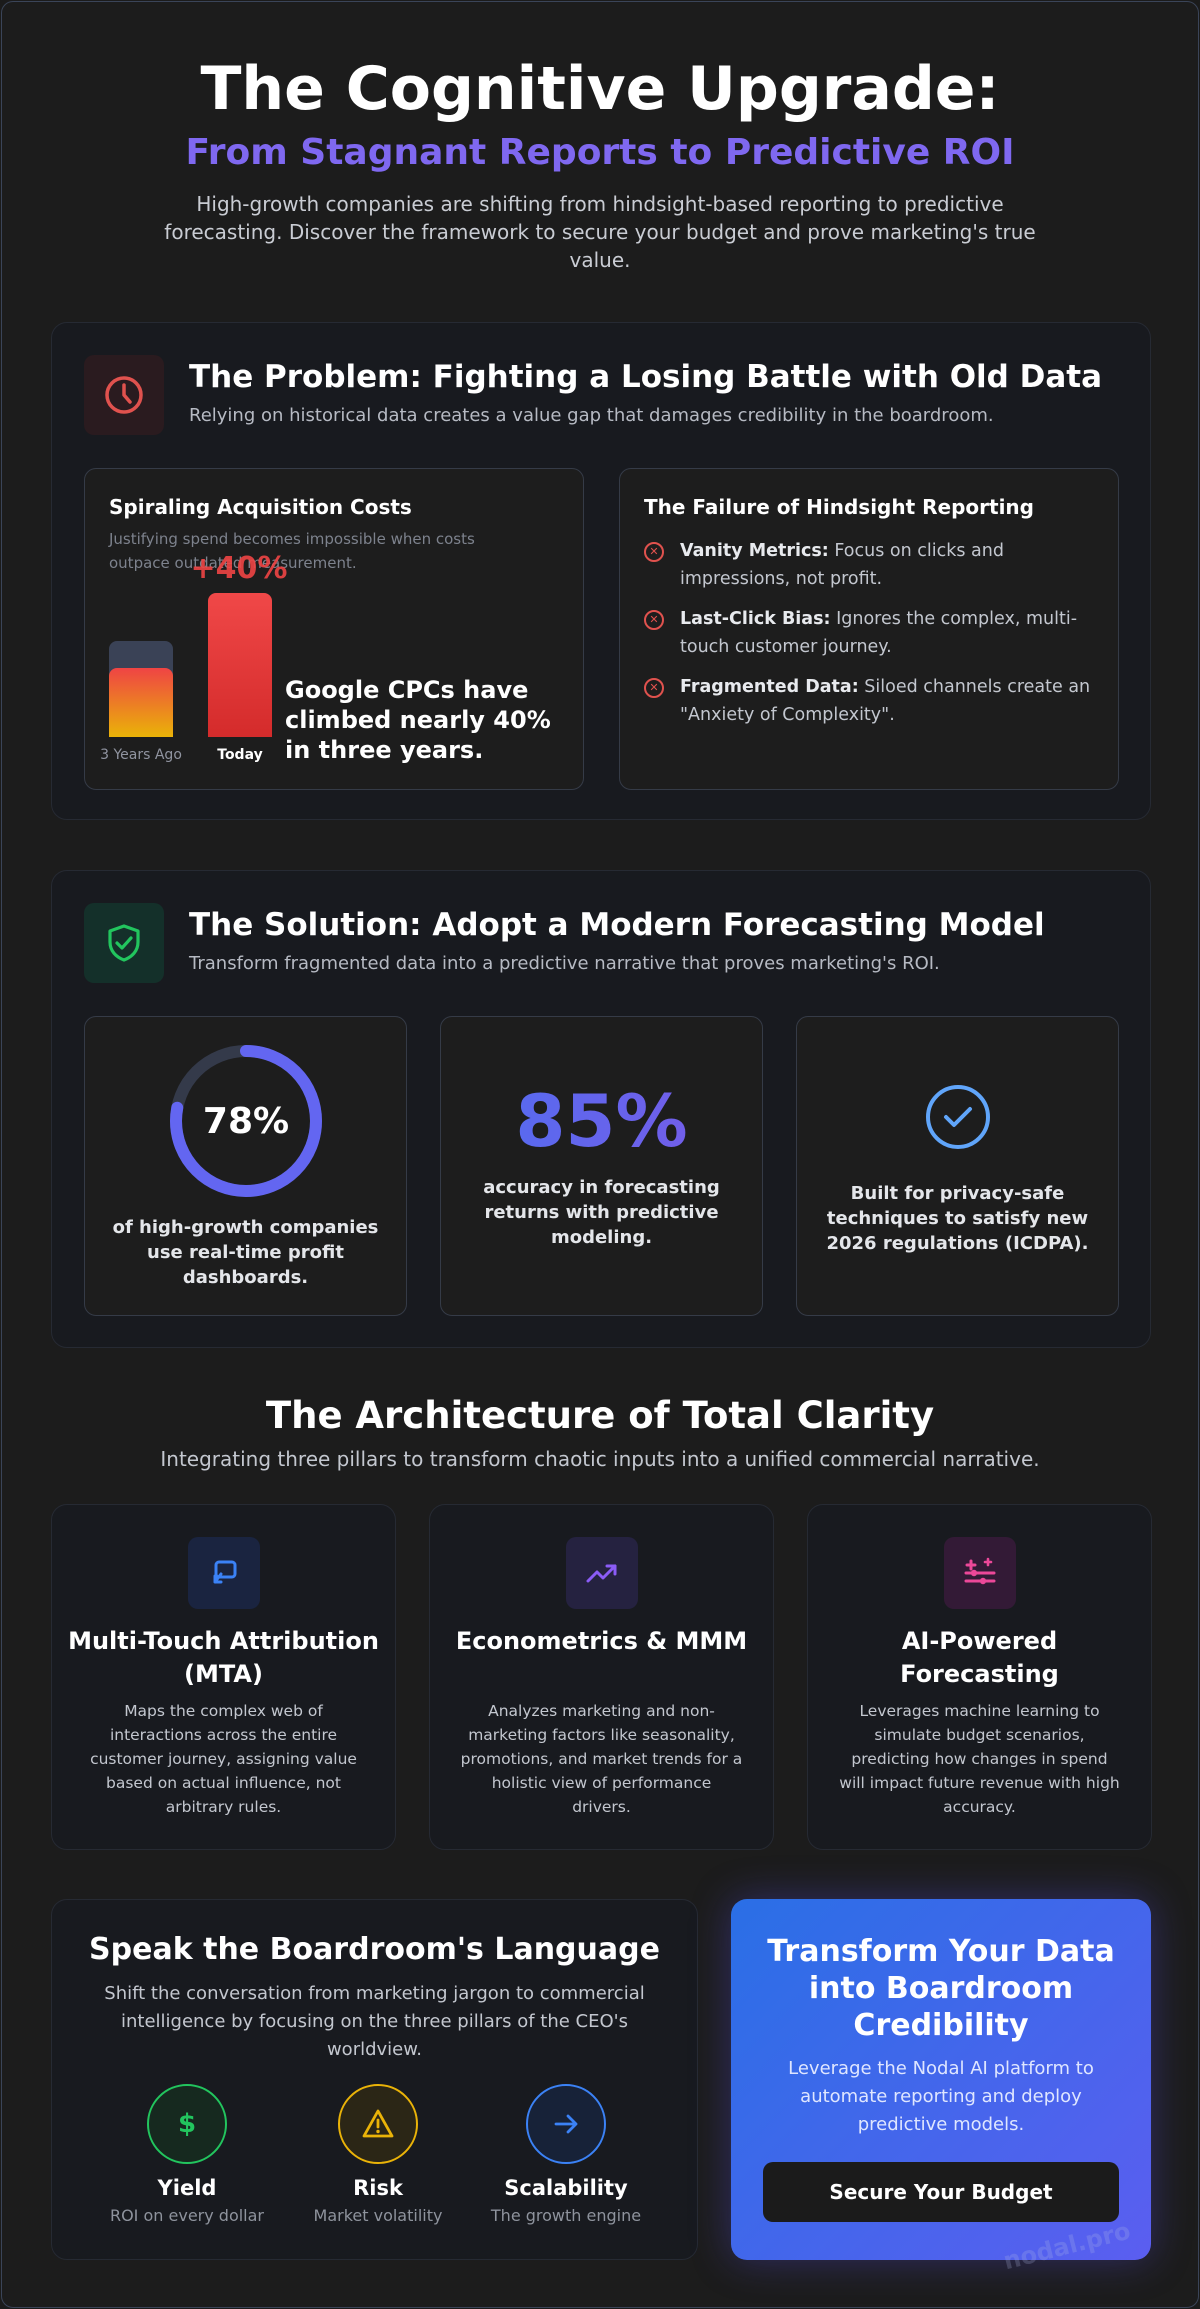  What do you see at coordinates (378, 2188) in the screenshot?
I see `risk-label: Risk` at bounding box center [378, 2188].